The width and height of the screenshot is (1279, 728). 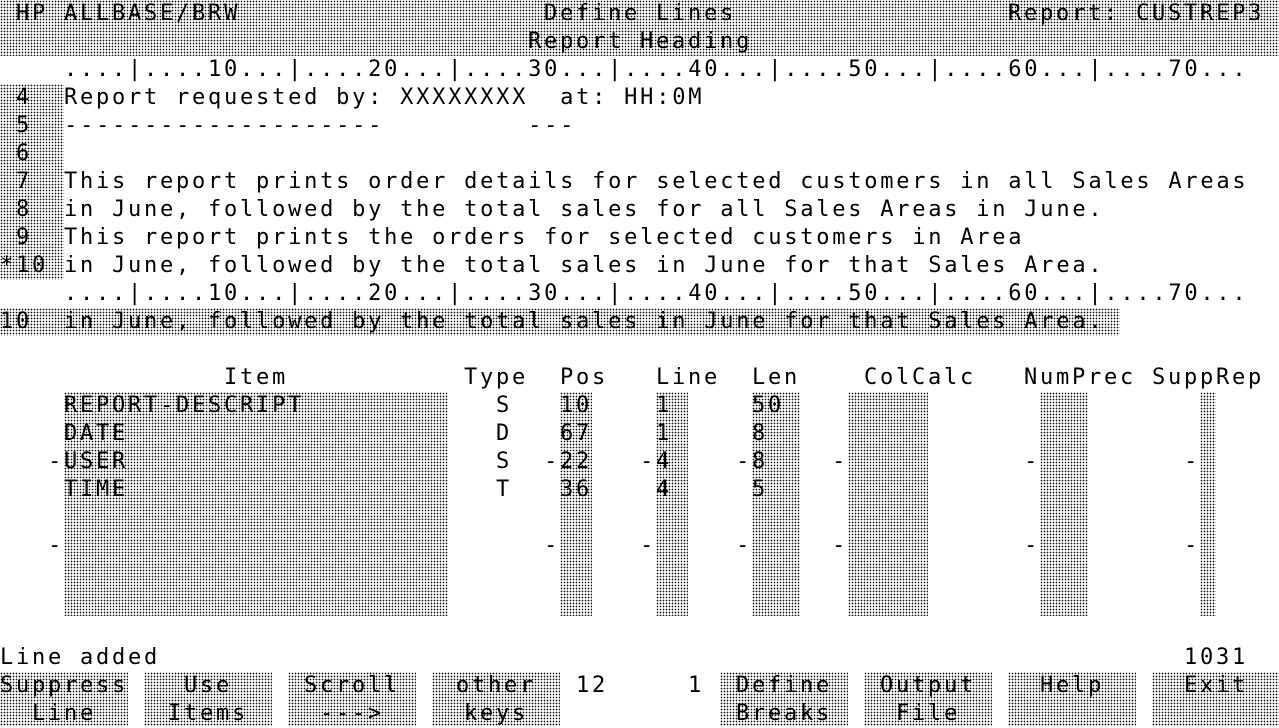 What do you see at coordinates (384, 97) in the screenshot?
I see `line-text: Report requested by: XXXXXXXX at: HH:0M` at bounding box center [384, 97].